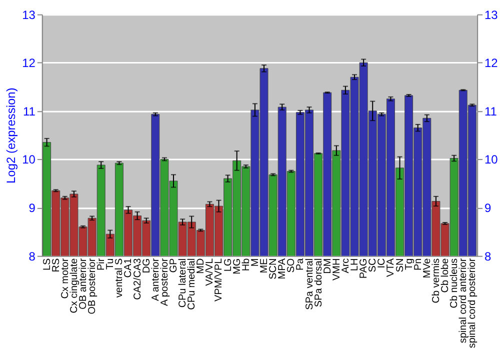 This screenshot has width=500, height=350. Describe the element at coordinates (446, 275) in the screenshot. I see `x-tick-label: Cb lobe` at that location.